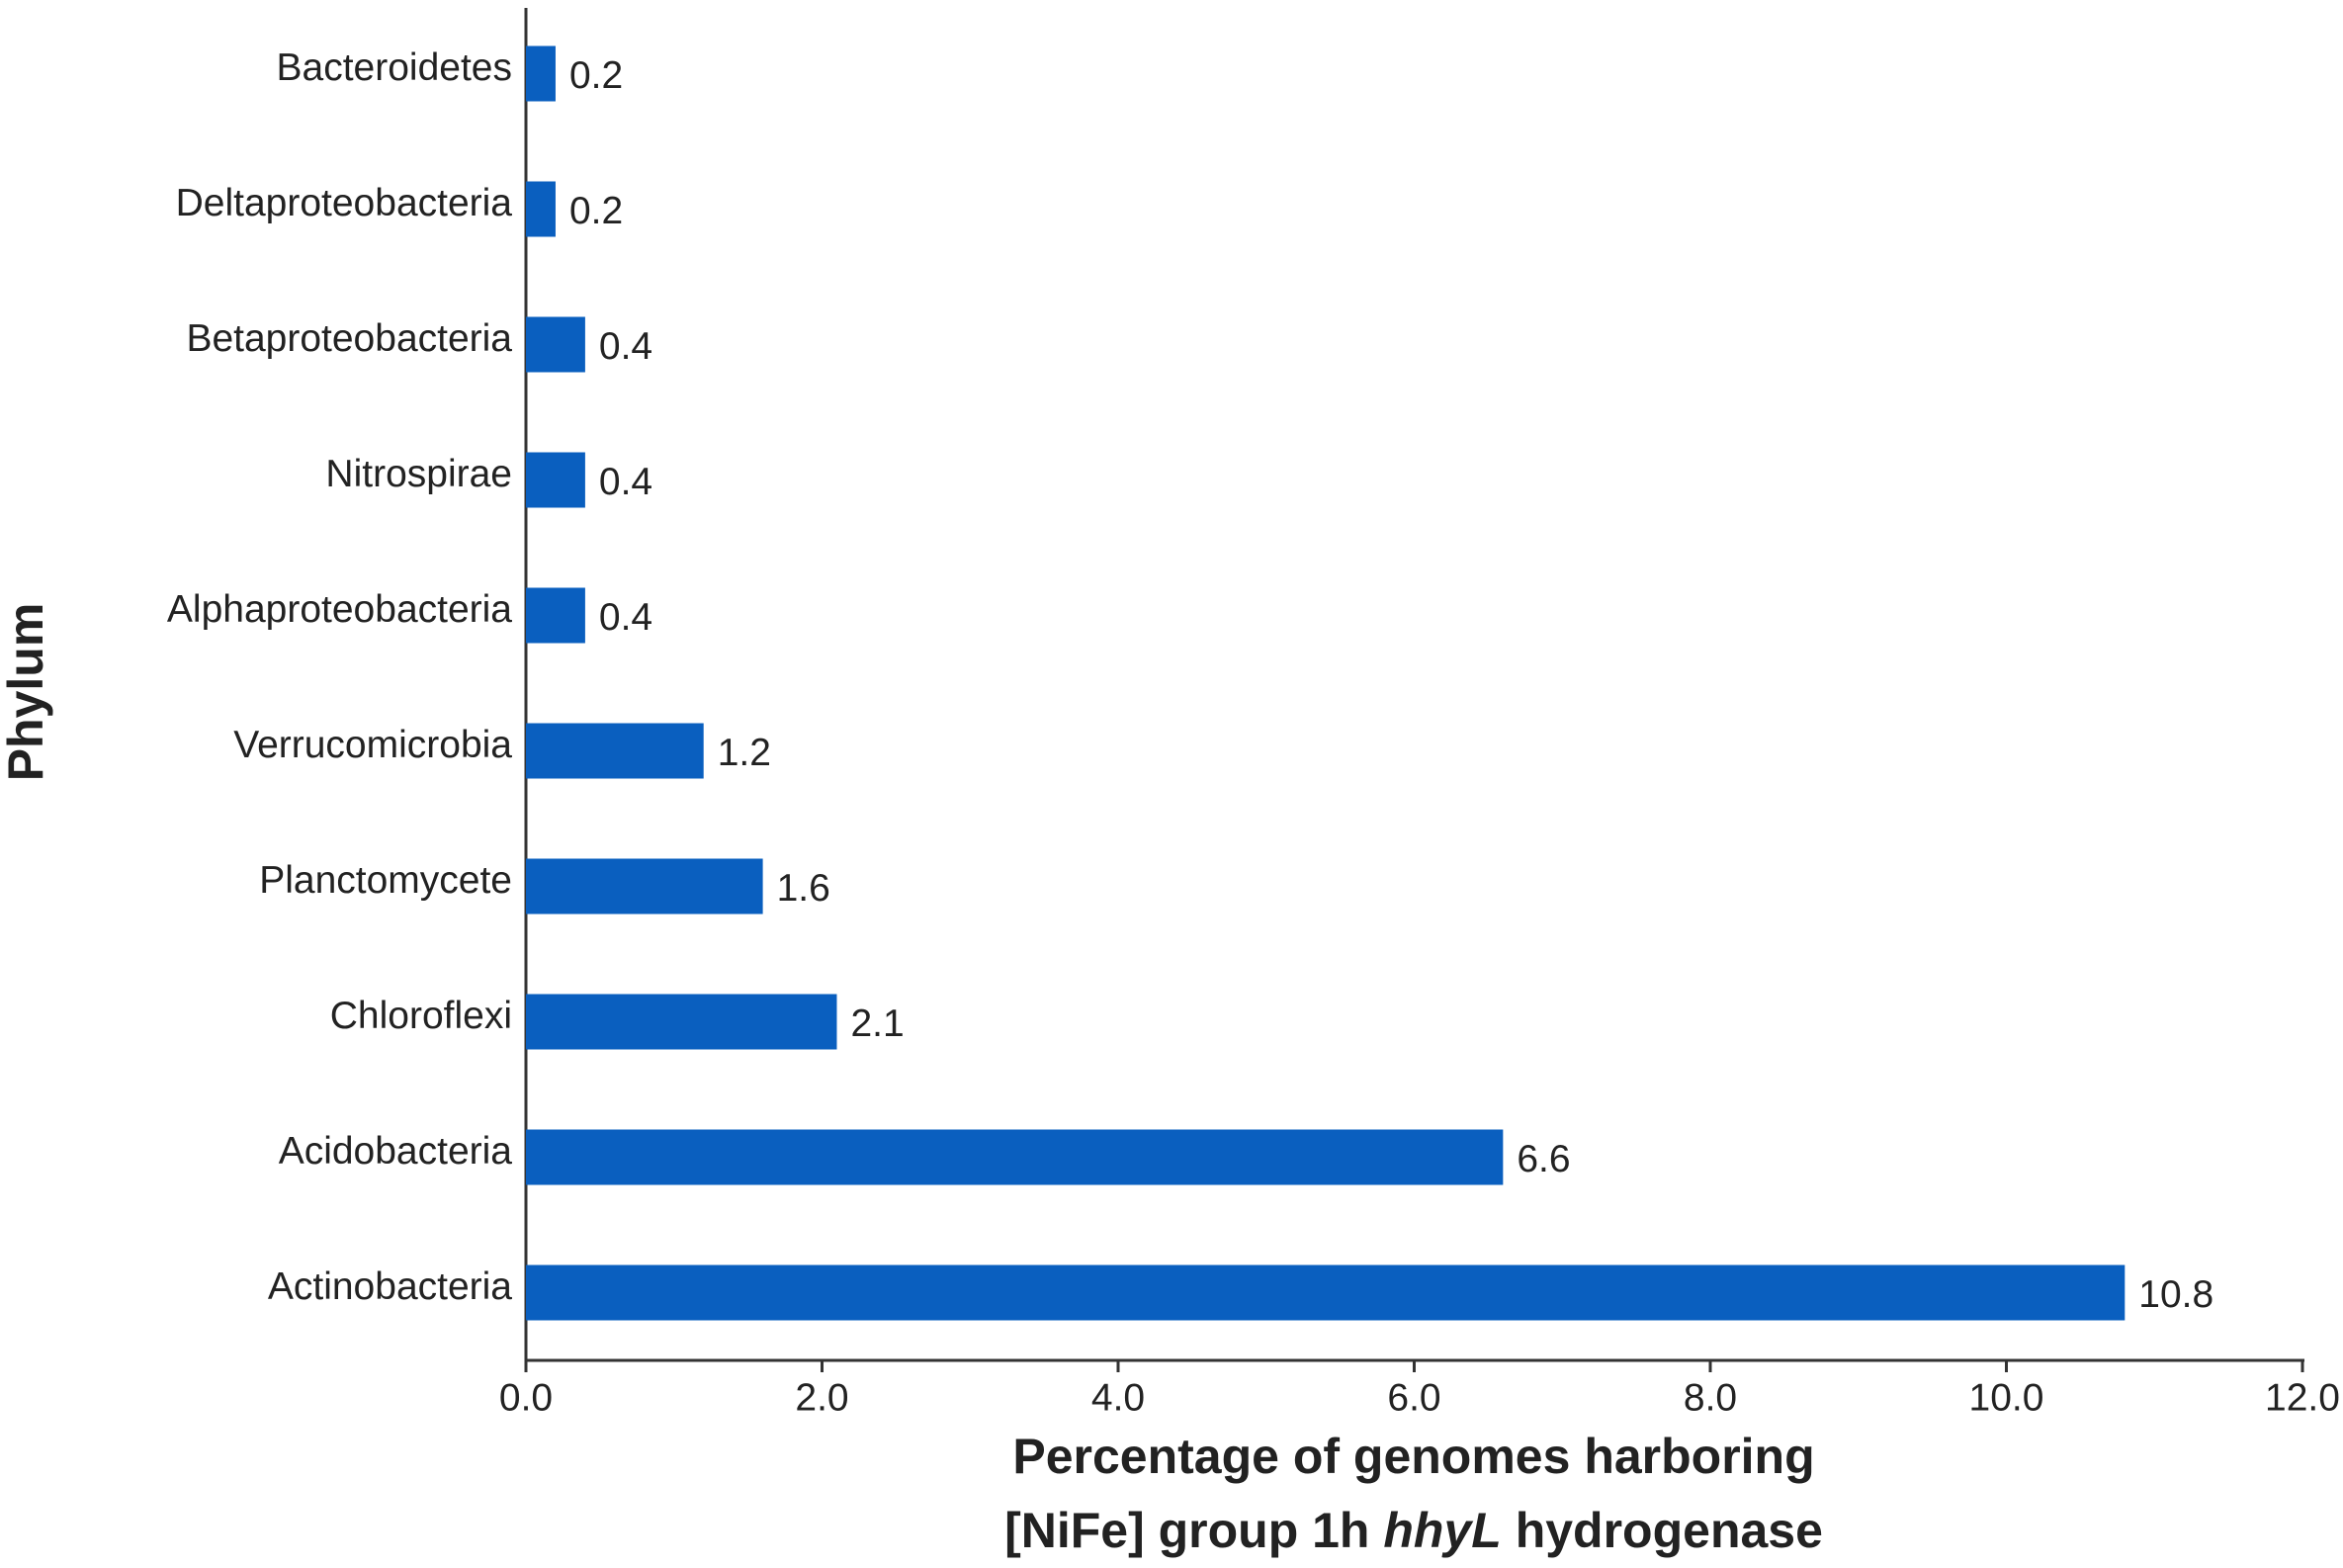  What do you see at coordinates (1413, 1456) in the screenshot?
I see `x-axis-title: Percentage of genomes harboring` at bounding box center [1413, 1456].